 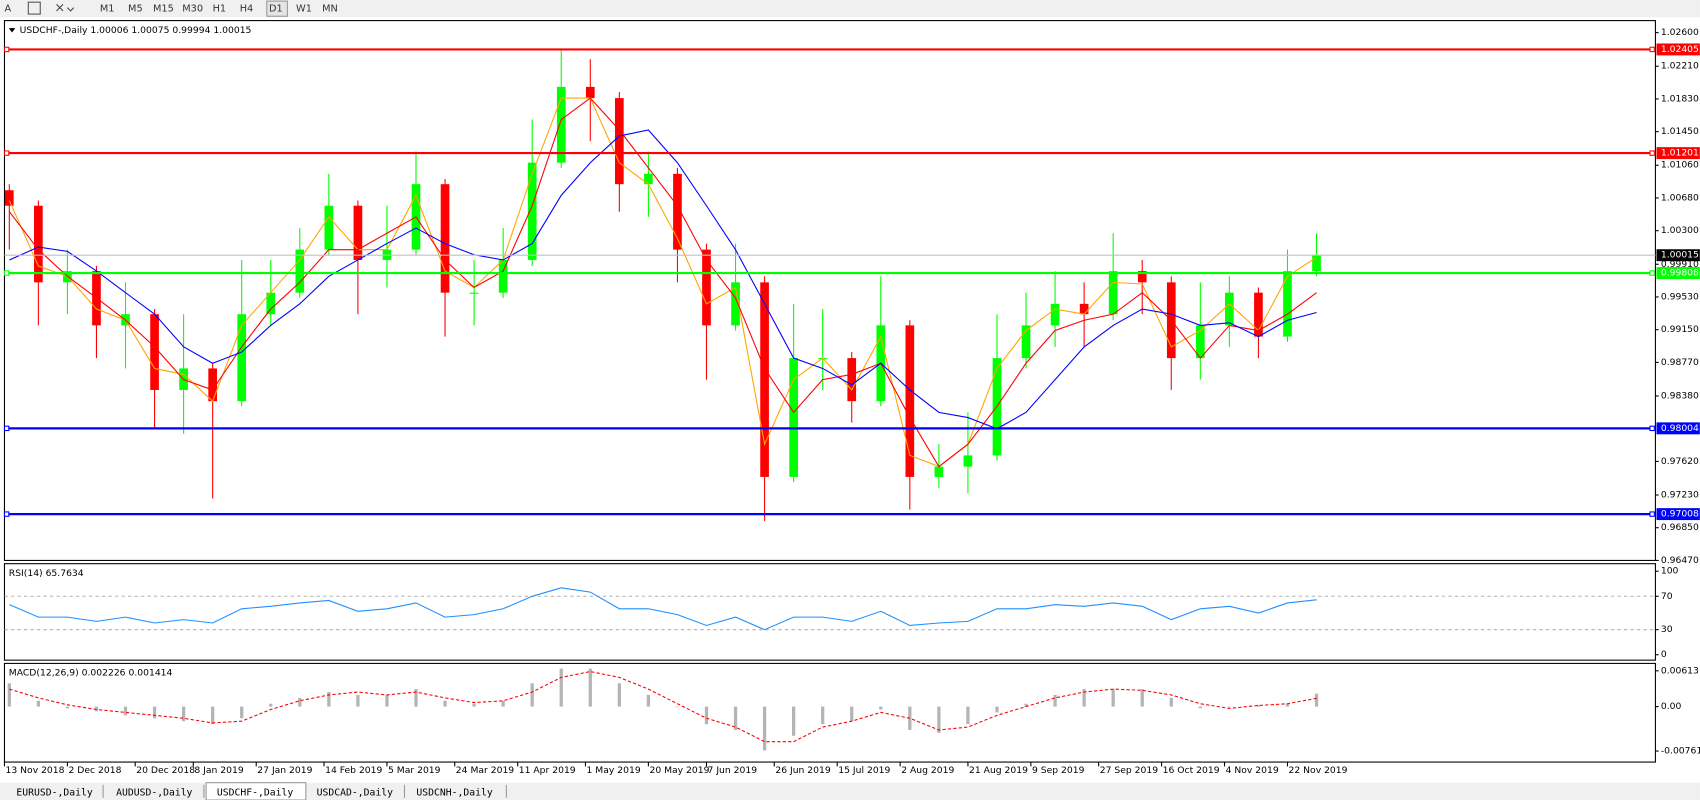 What do you see at coordinates (1129, 770) in the screenshot?
I see `x-tick-label: 27 Sep 2019` at bounding box center [1129, 770].